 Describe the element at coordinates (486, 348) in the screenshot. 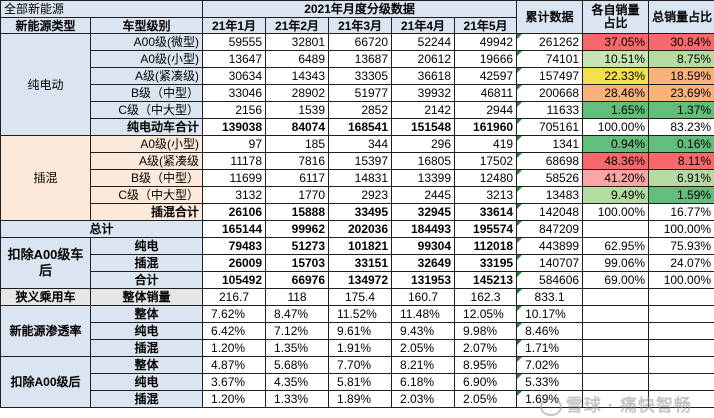

I see `month-value: 2.07%` at that location.